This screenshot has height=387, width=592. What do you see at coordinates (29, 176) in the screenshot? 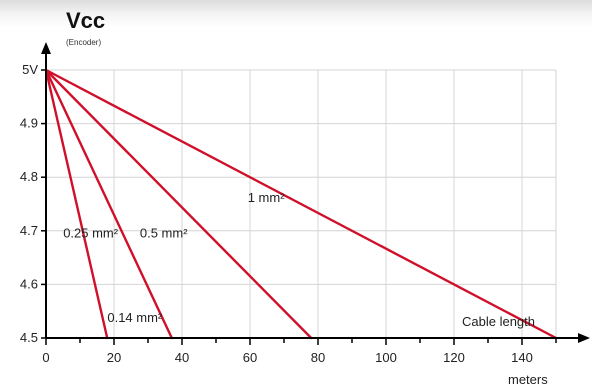
I see `y-tick-label: 4.8` at bounding box center [29, 176].